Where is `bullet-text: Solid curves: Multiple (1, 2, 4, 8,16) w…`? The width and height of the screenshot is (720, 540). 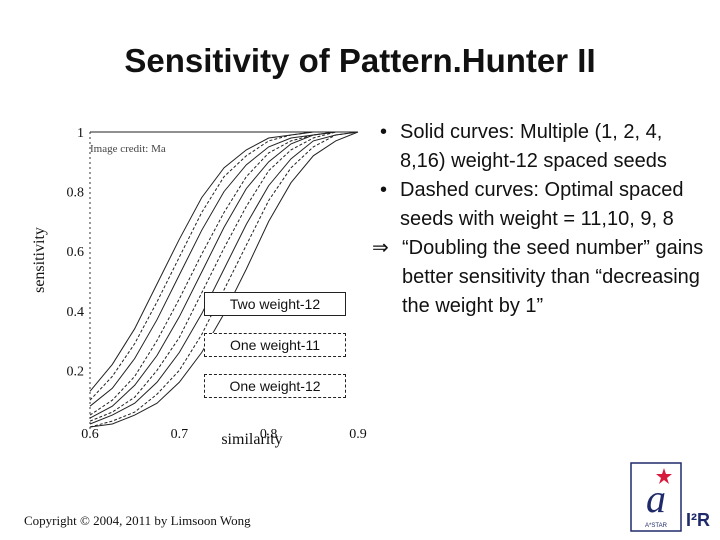 bullet-text: Solid curves: Multiple (1, 2, 4, 8,16) w… is located at coordinates (533, 146).